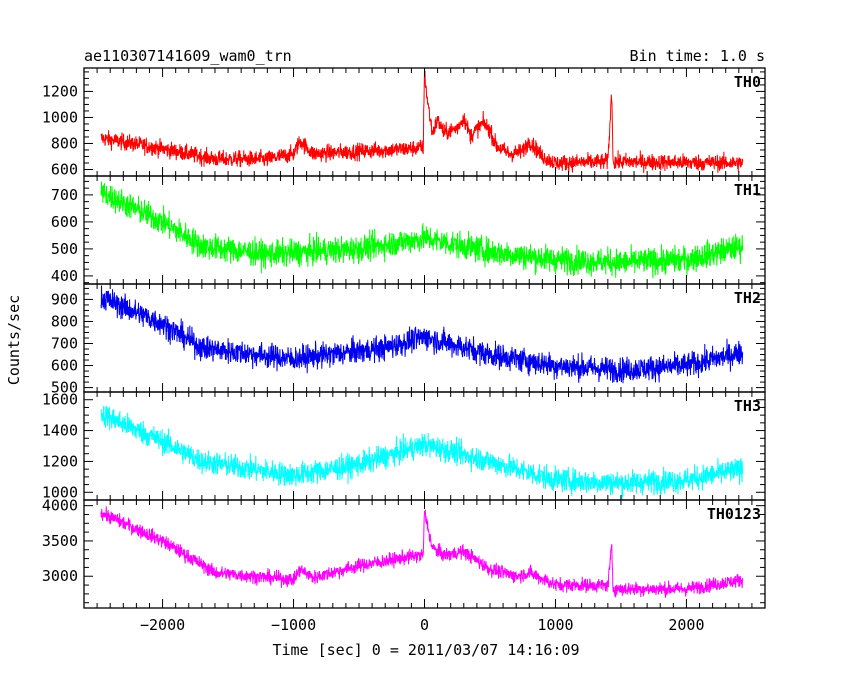 The image size is (850, 680). I want to click on series-line-th0, so click(422, 122).